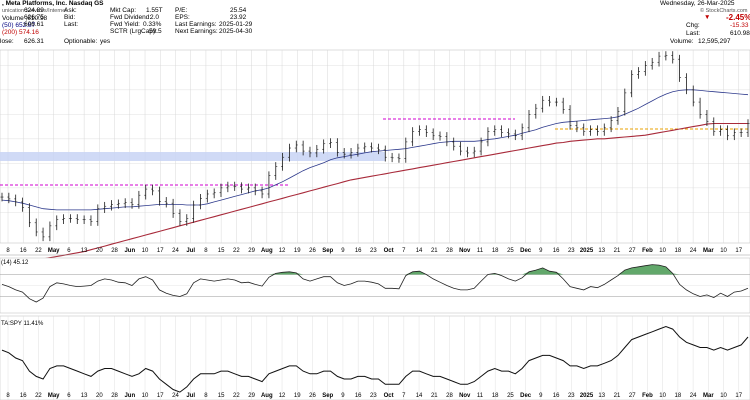 This screenshot has height=400, width=750. Describe the element at coordinates (221, 251) in the screenshot. I see `x-tick-label: 15` at that location.